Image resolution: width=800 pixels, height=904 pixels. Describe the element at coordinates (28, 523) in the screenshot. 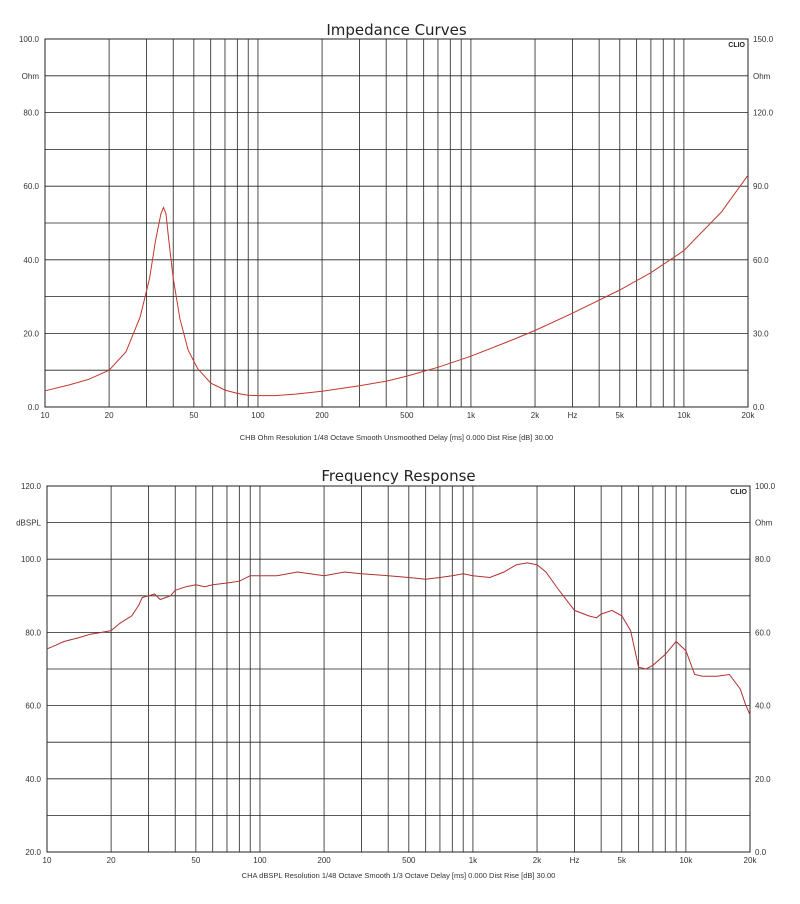

I see `y-axis-unit: dBSPL` at that location.